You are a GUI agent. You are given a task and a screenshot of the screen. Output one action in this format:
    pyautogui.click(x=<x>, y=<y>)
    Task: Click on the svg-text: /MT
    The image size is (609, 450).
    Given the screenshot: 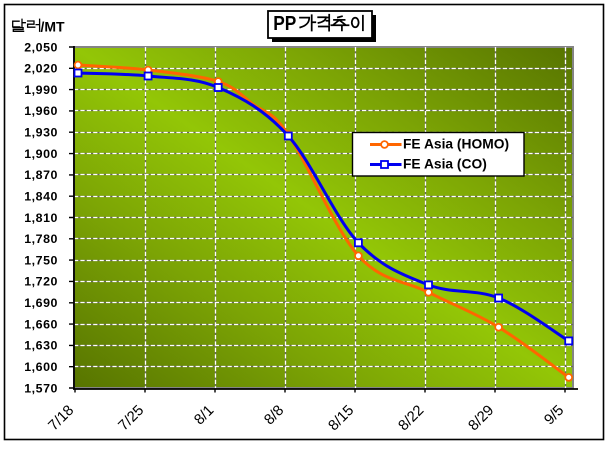 What is the action you would take?
    pyautogui.click(x=53, y=26)
    